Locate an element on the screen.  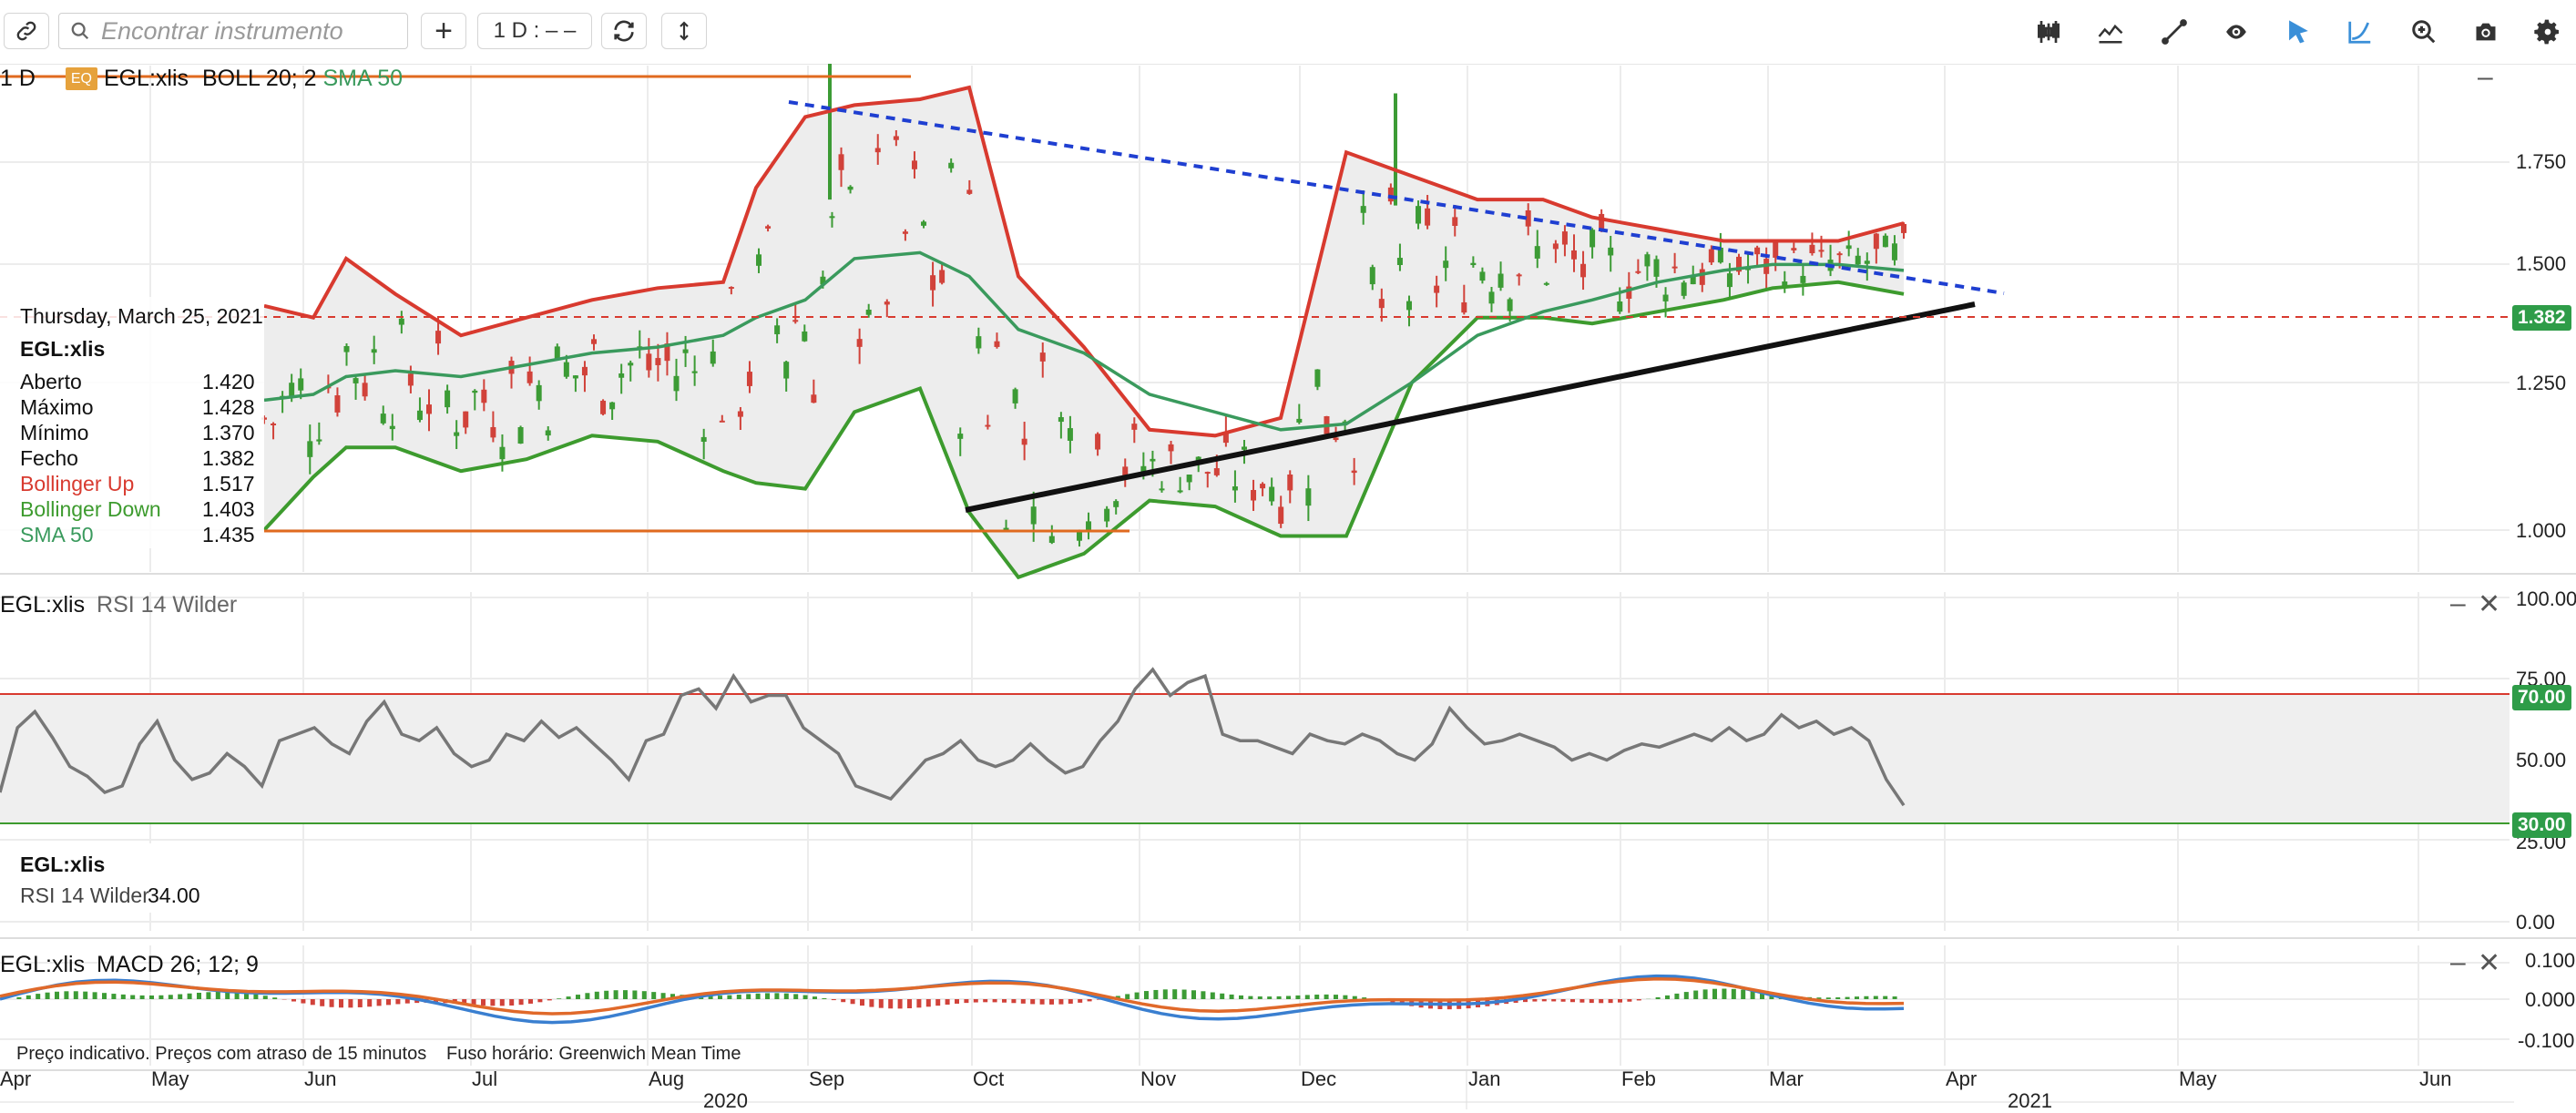
snapshot-button is located at coordinates (2486, 32).